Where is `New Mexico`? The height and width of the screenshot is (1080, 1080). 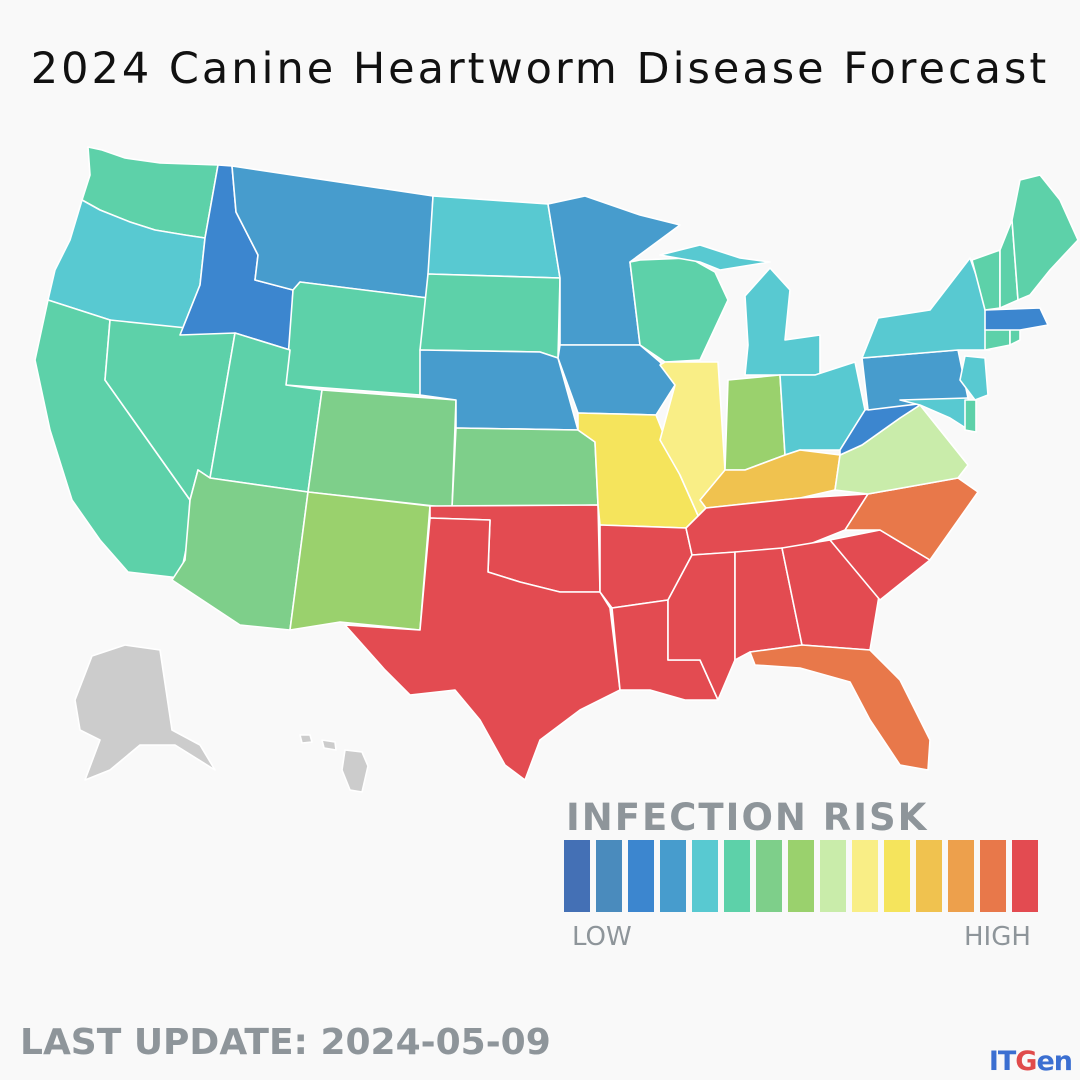
New Mexico is located at coordinates (360, 561).